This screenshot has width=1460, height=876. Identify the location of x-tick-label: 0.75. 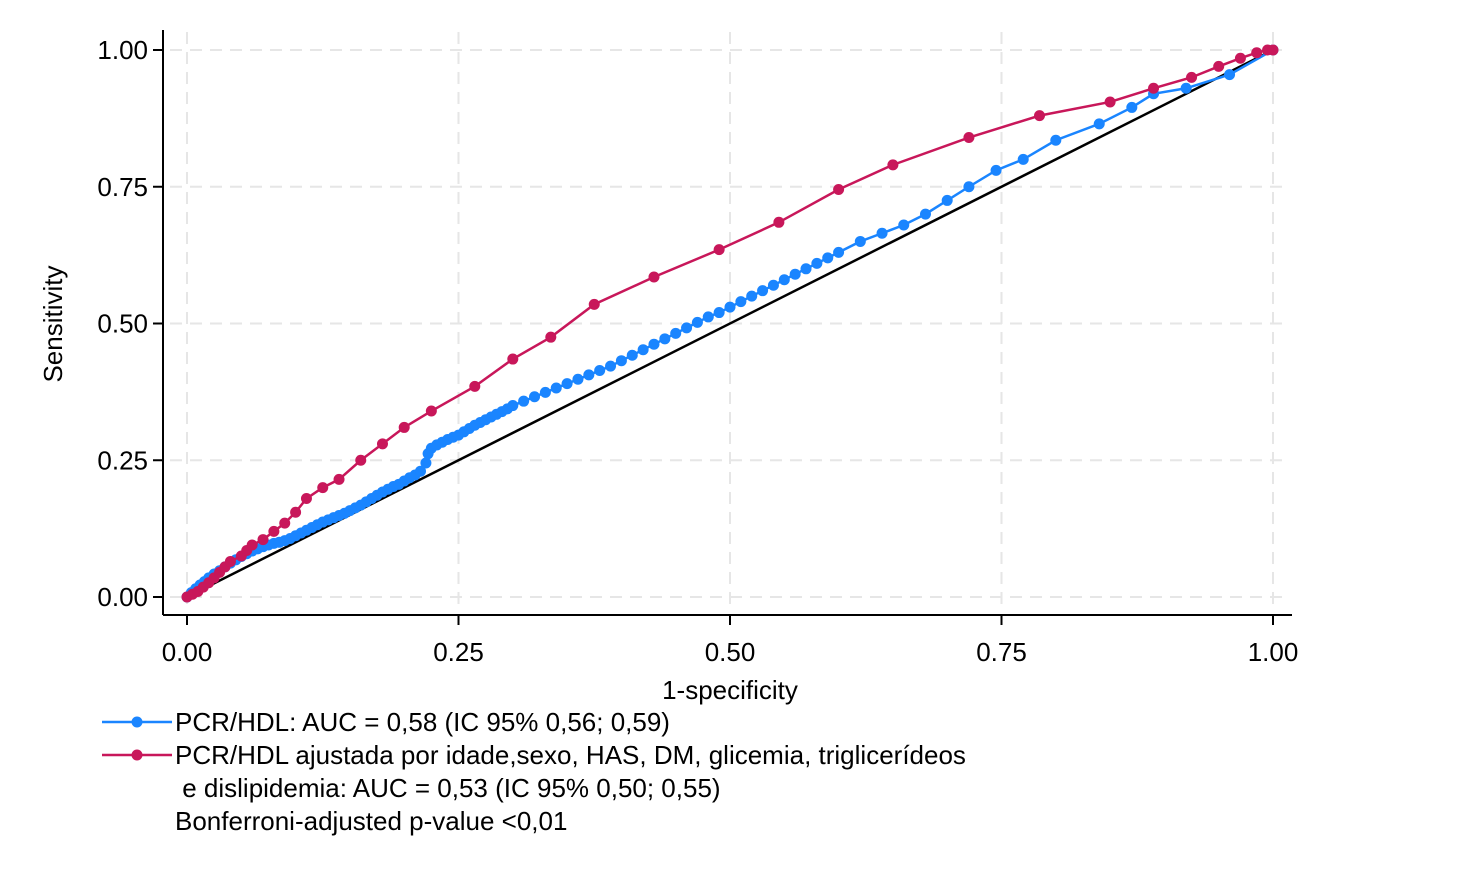
(1001, 652).